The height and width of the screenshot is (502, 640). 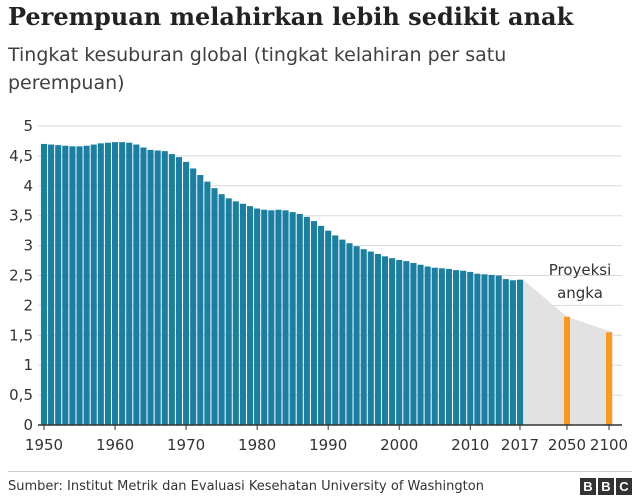 What do you see at coordinates (21, 395) in the screenshot?
I see `y-tick-label: 0,5` at bounding box center [21, 395].